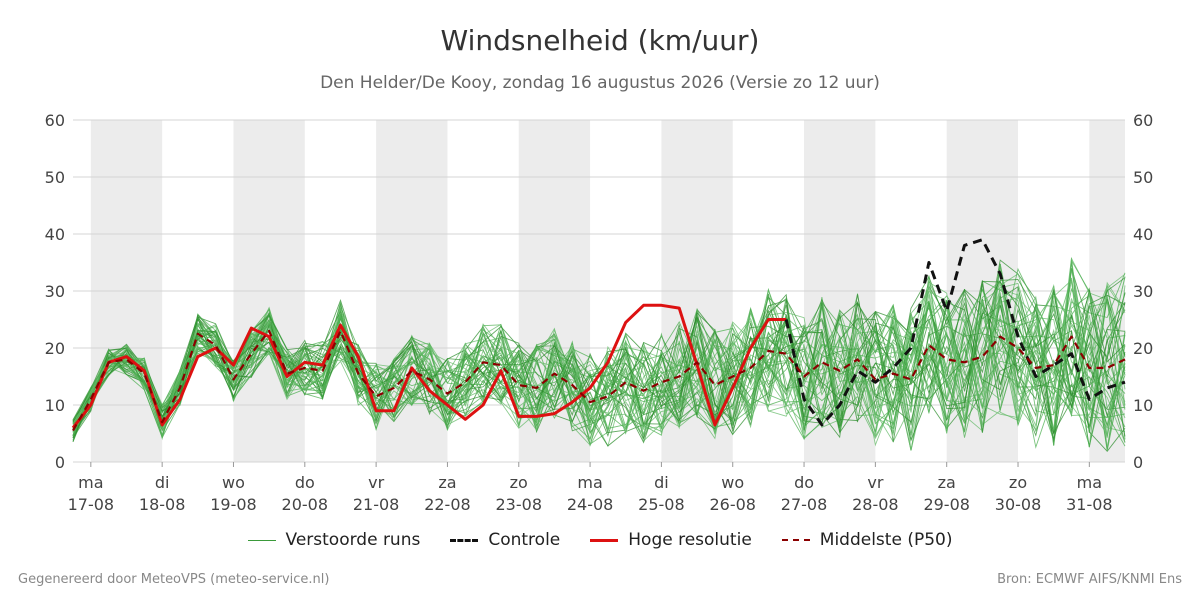 The width and height of the screenshot is (1200, 600). I want to click on x-tick-date: 22-08, so click(447, 504).